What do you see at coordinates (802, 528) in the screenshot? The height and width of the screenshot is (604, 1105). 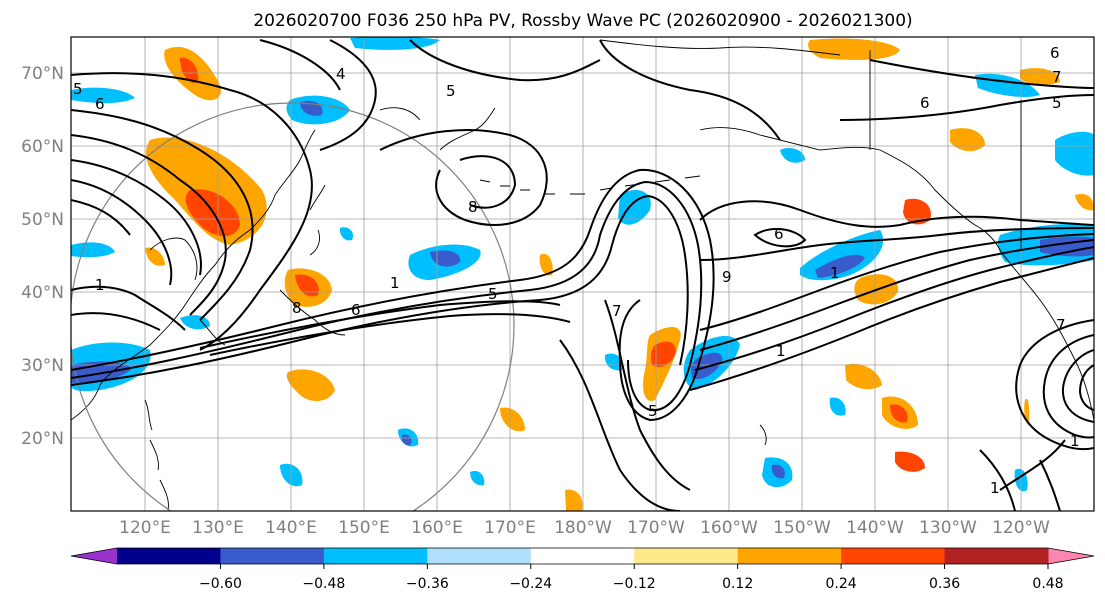 I see `svg-text: 150°W` at bounding box center [802, 528].